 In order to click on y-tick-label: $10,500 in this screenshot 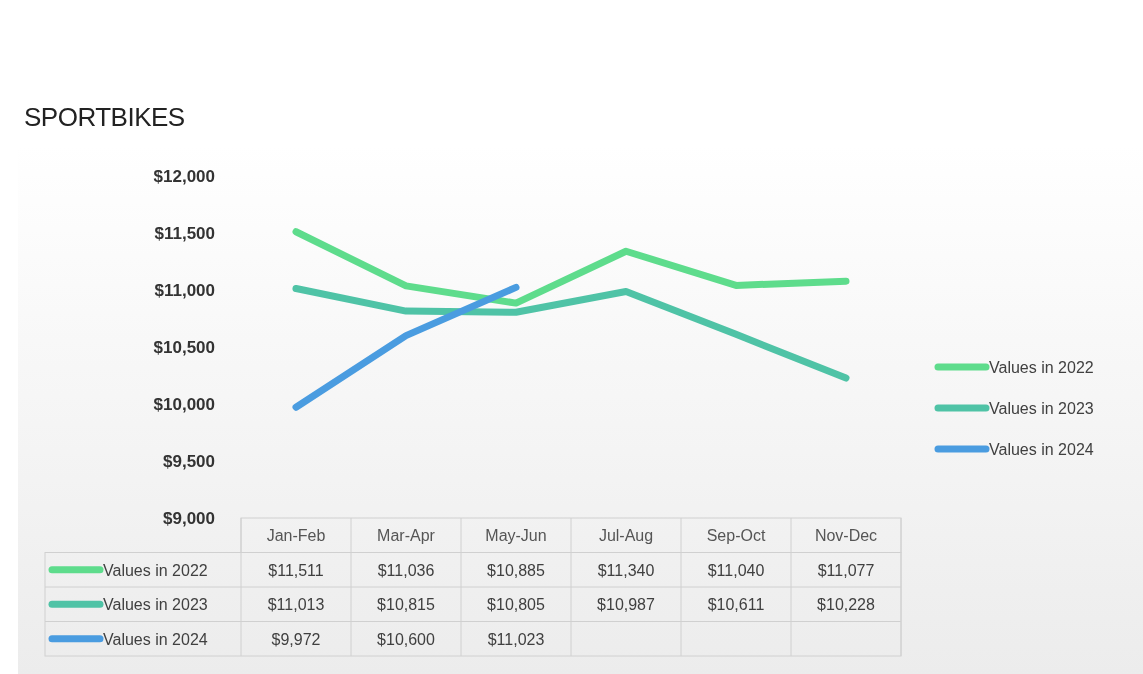, I will do `click(184, 347)`.